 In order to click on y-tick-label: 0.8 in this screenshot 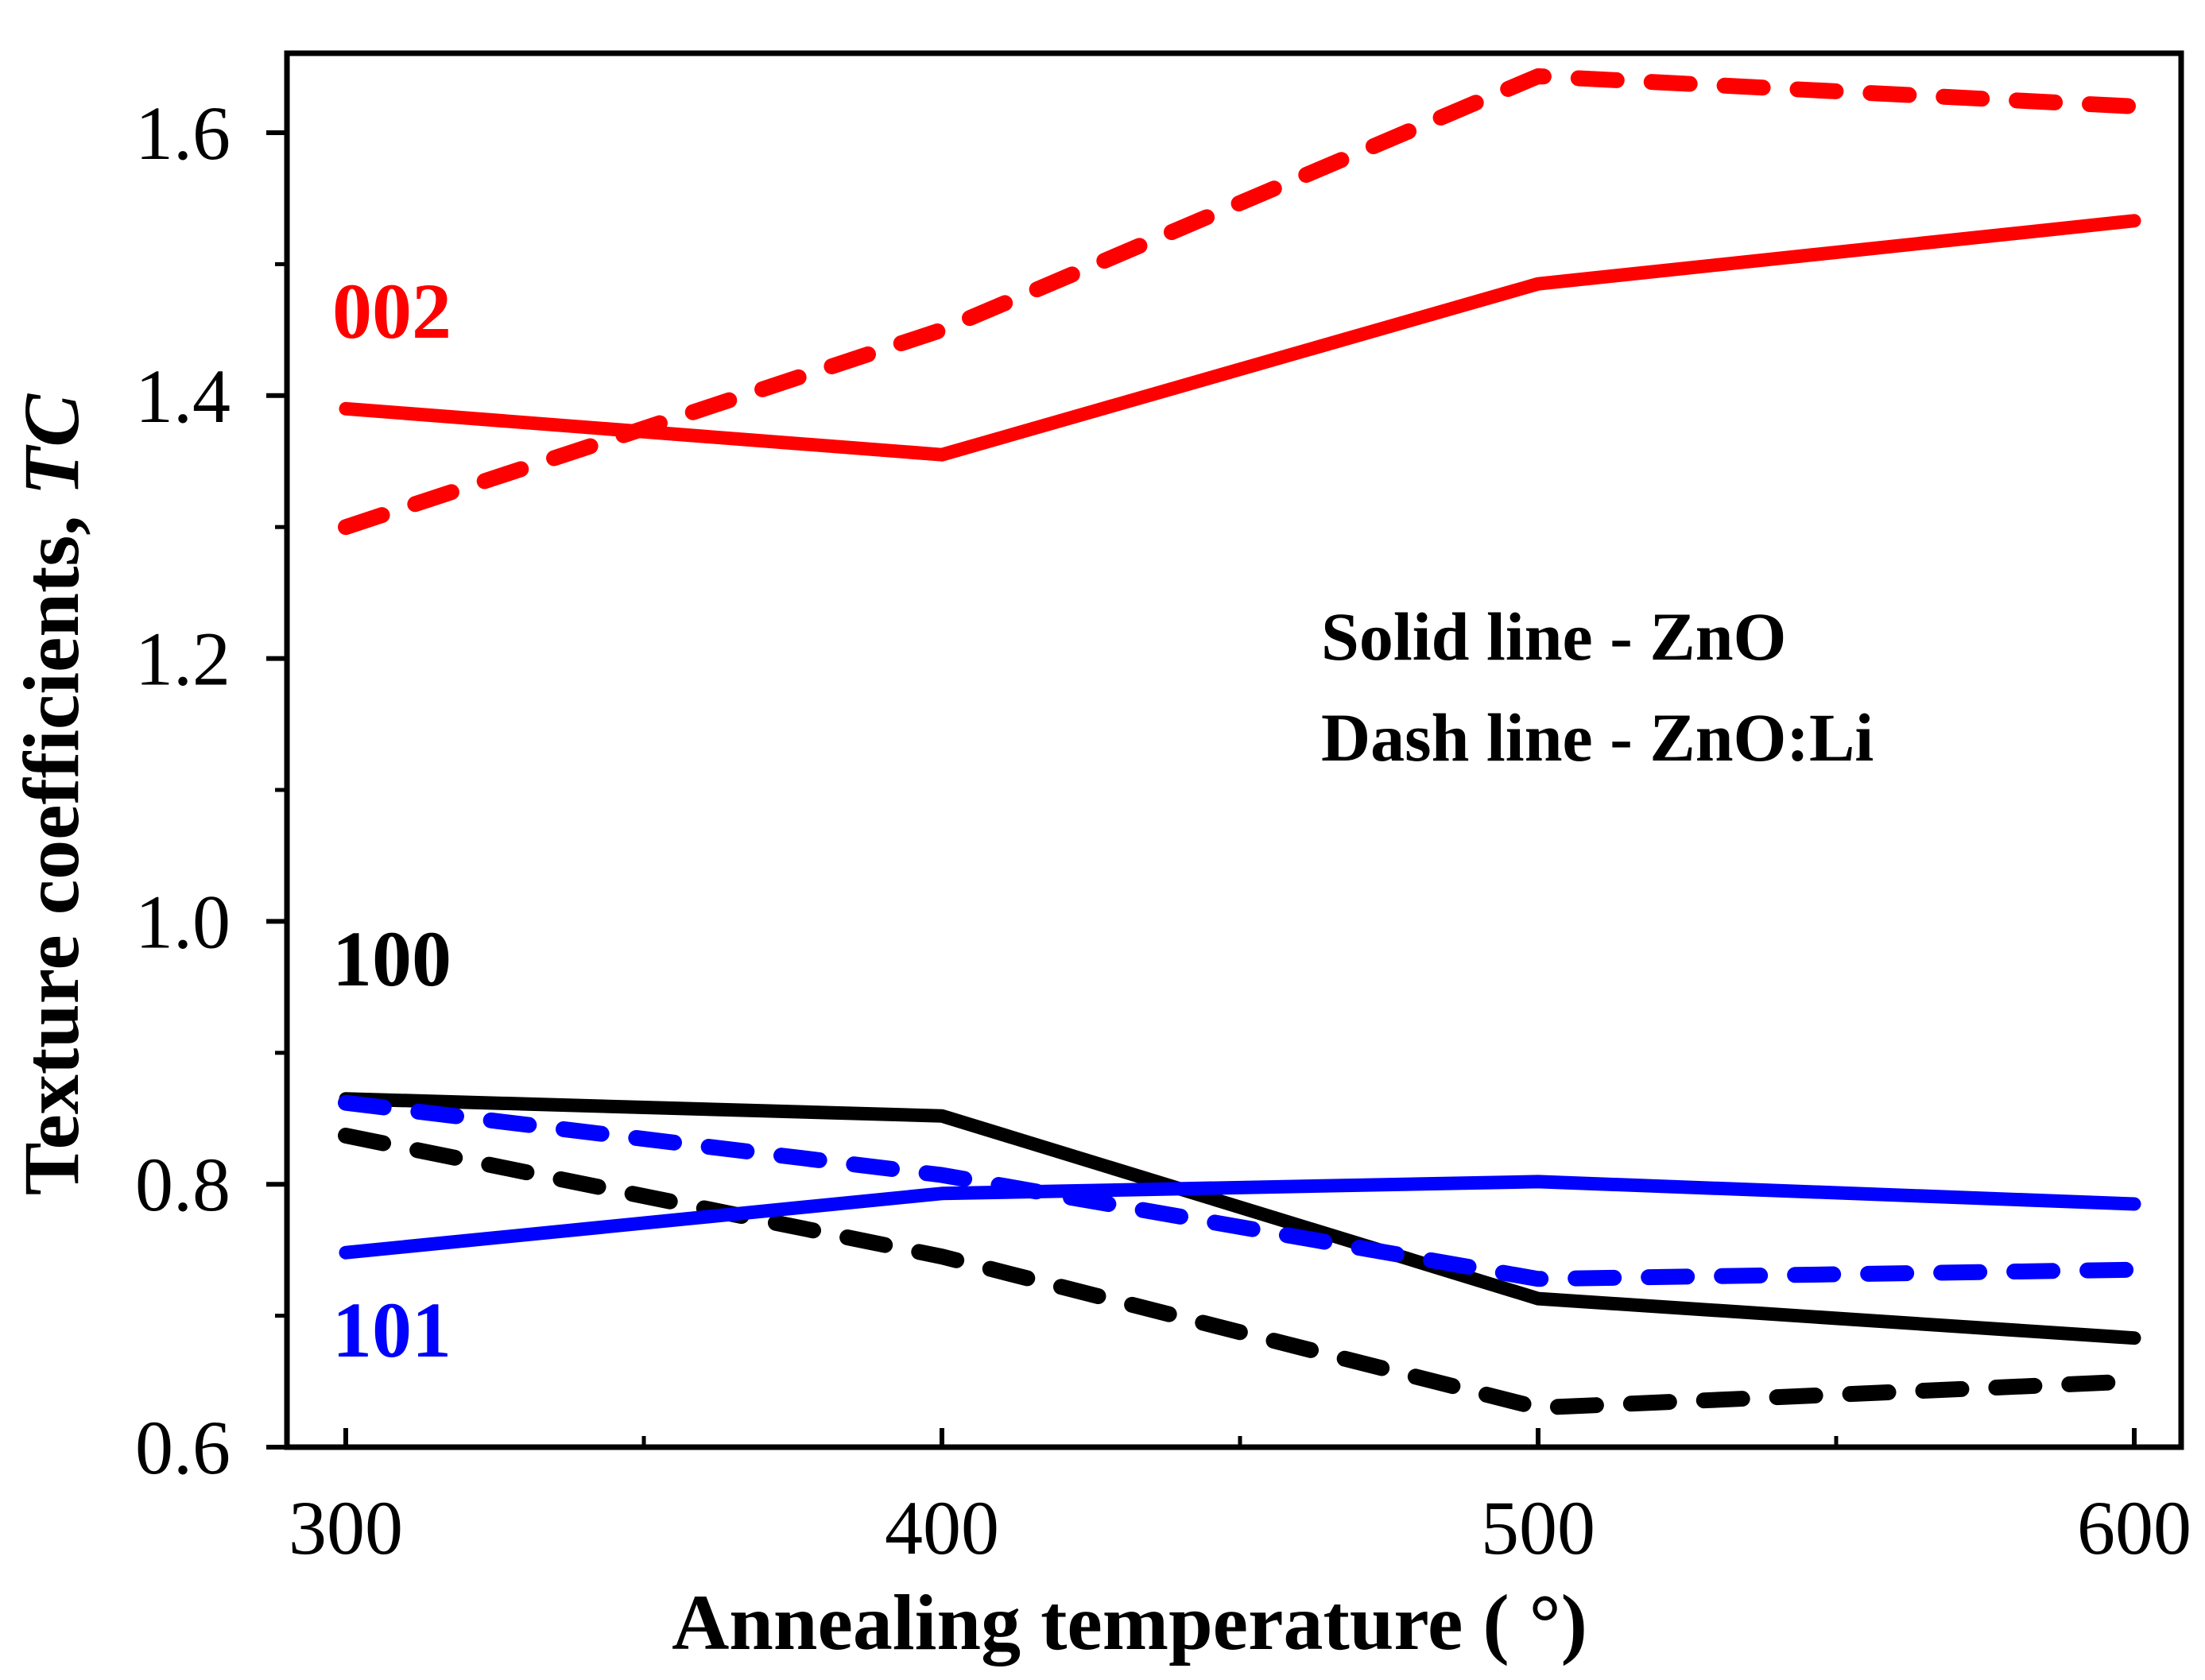, I will do `click(183, 1184)`.